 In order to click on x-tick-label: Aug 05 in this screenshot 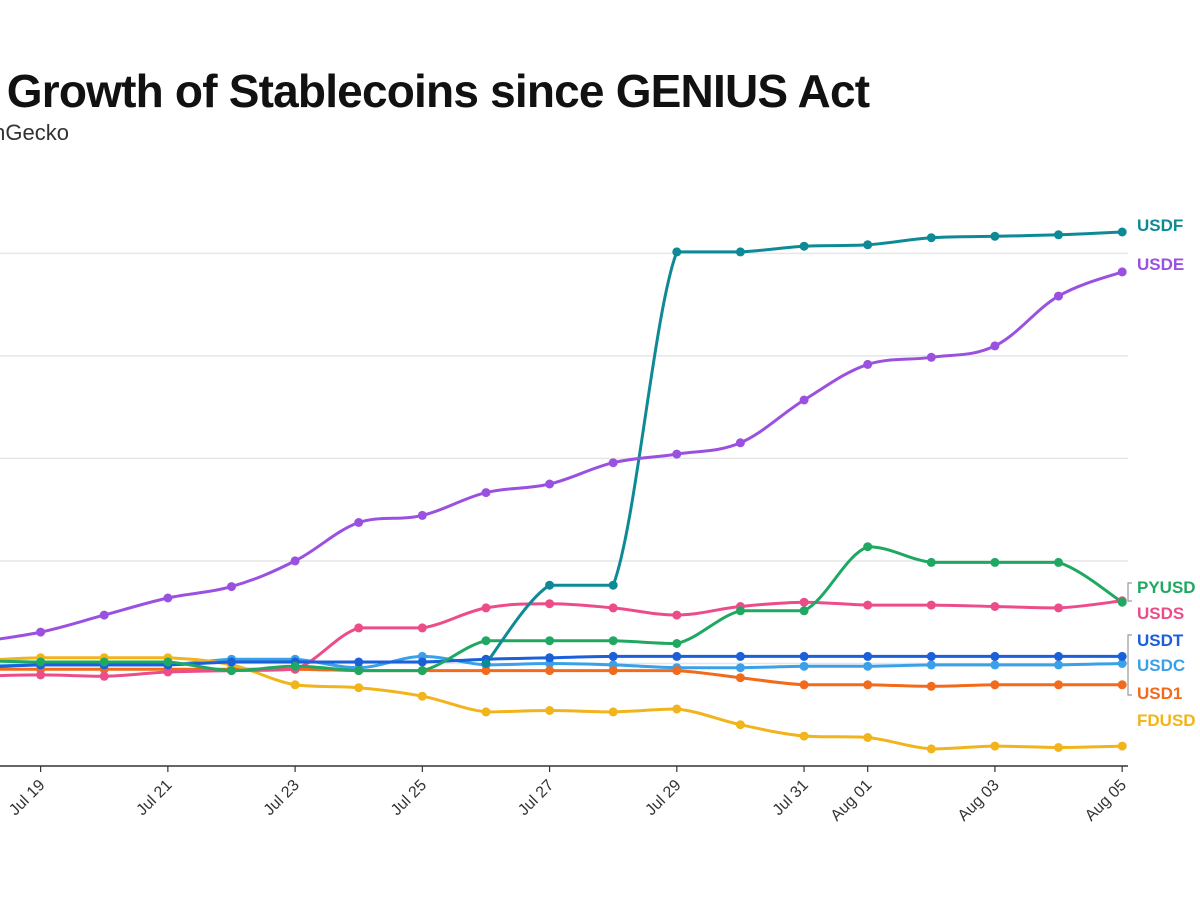, I will do `click(1106, 801)`.